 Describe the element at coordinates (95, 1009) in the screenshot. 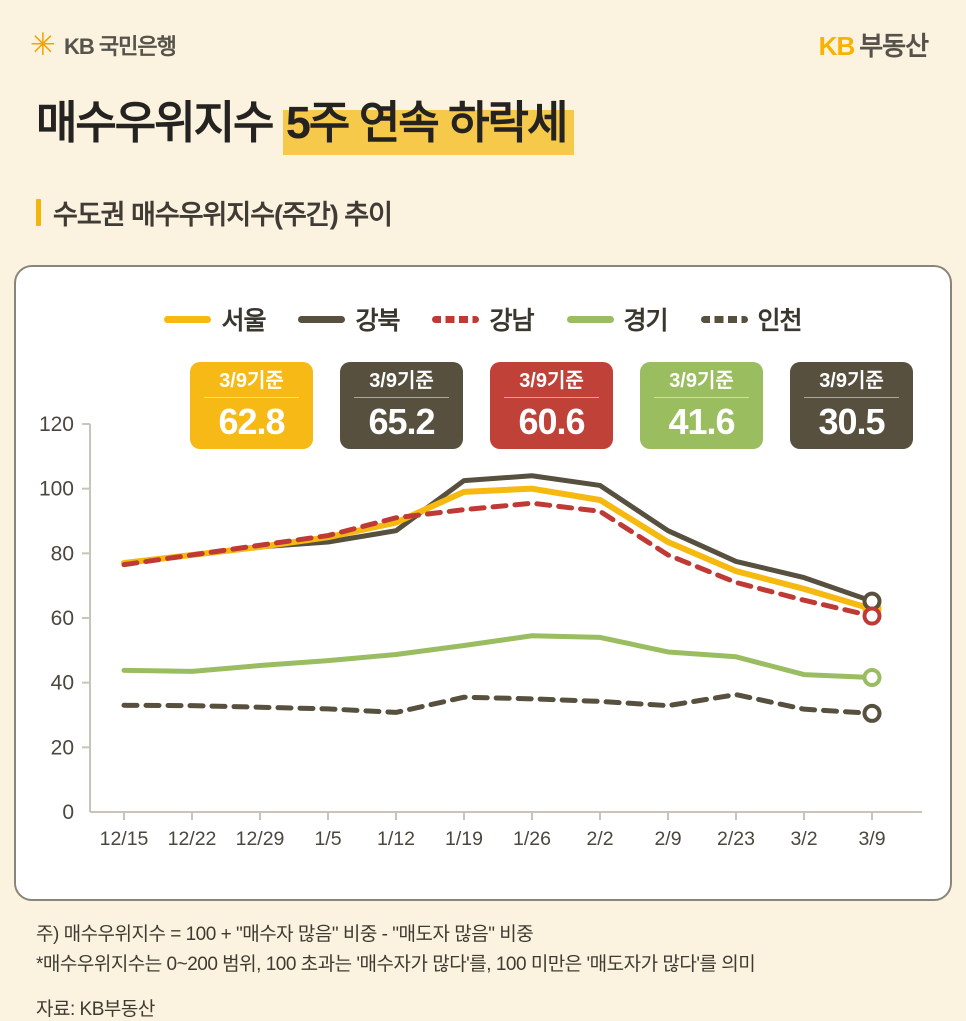

I see `source-credit: 자료: KB부동산` at that location.